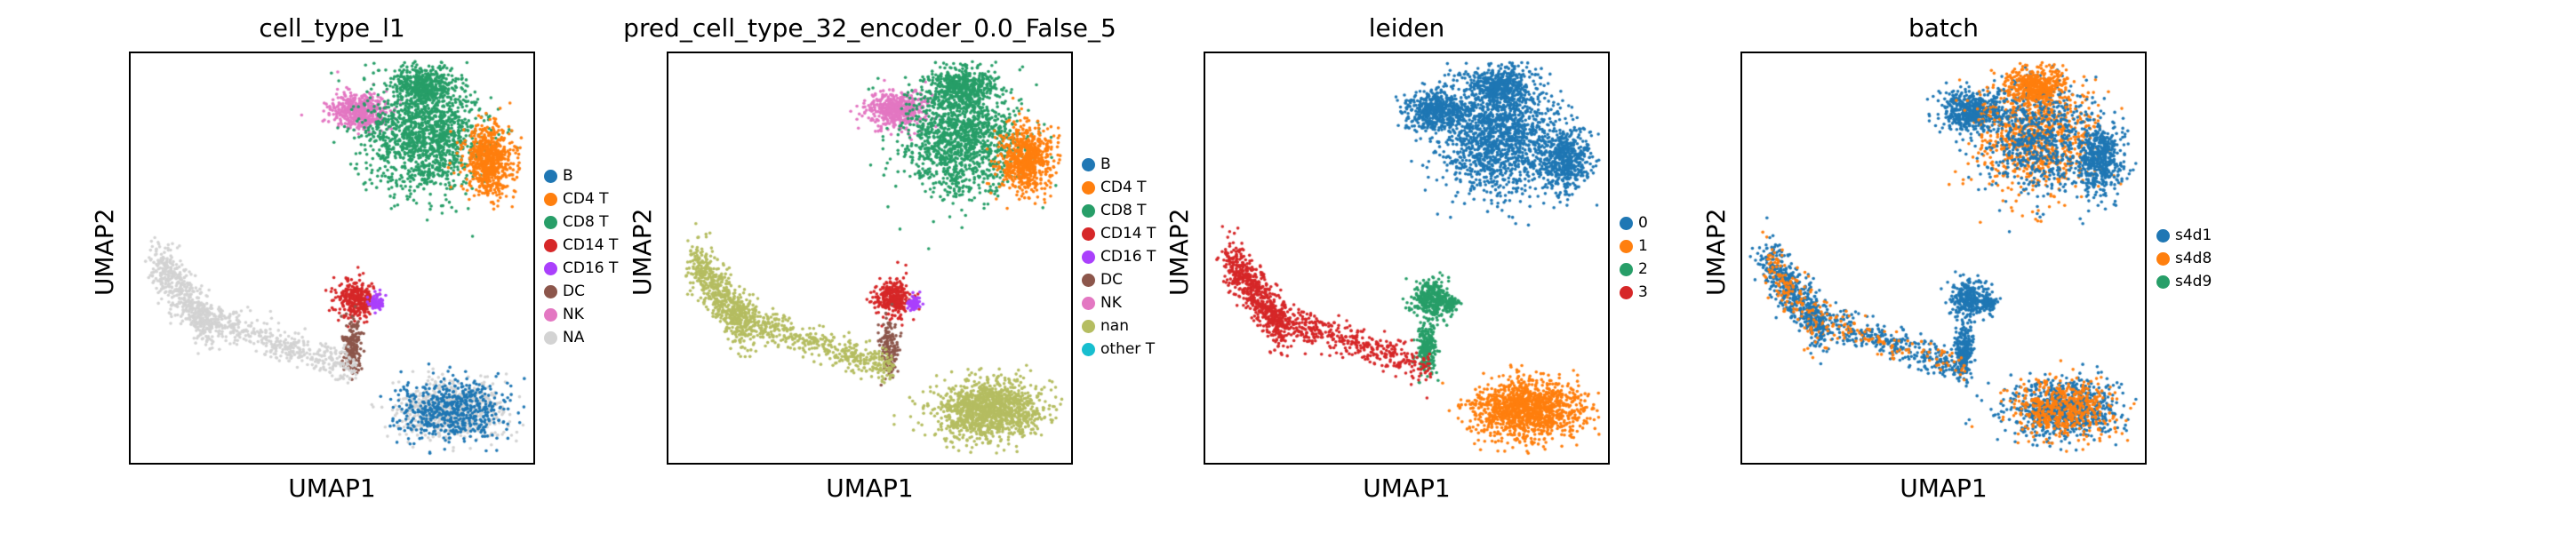 This screenshot has height=533, width=2576. Describe the element at coordinates (869, 28) in the screenshot. I see `chart-title: pred_cell_type_32_encoder_0.0_False_5` at that location.